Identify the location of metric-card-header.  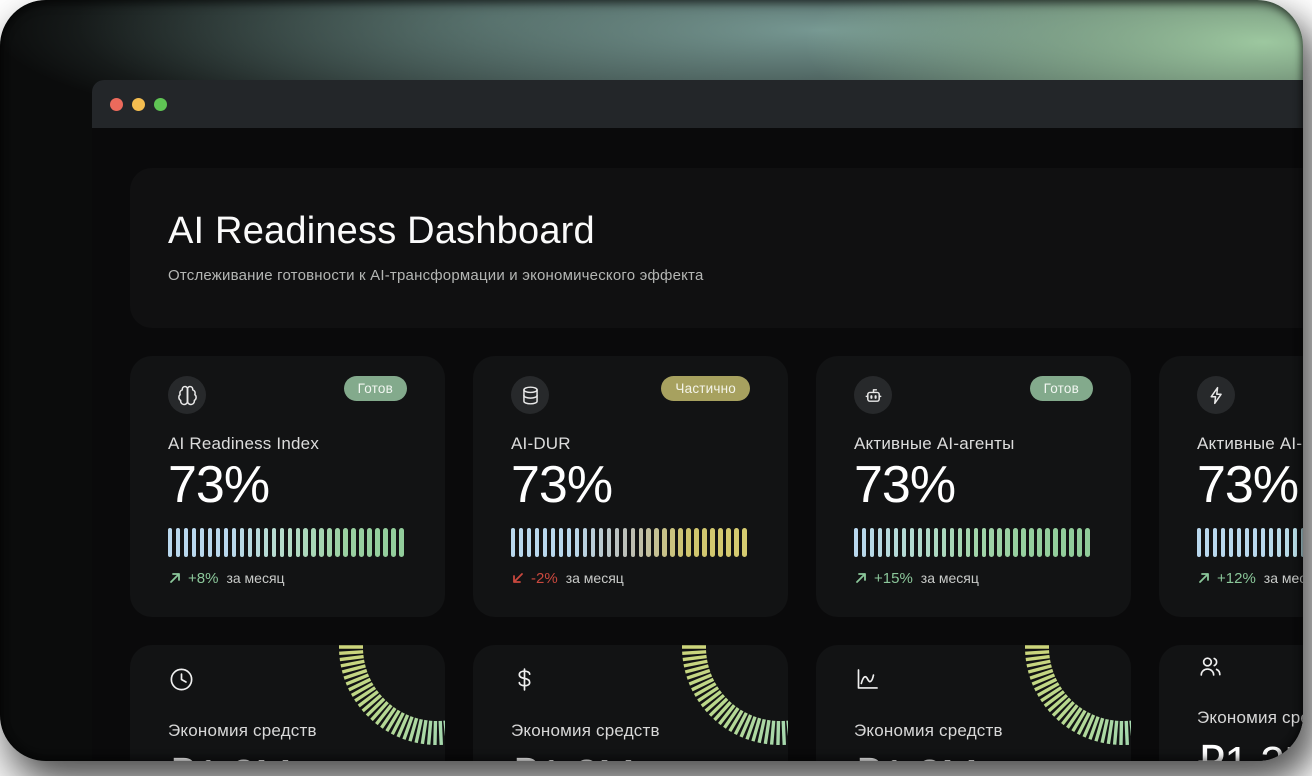
(1250, 396).